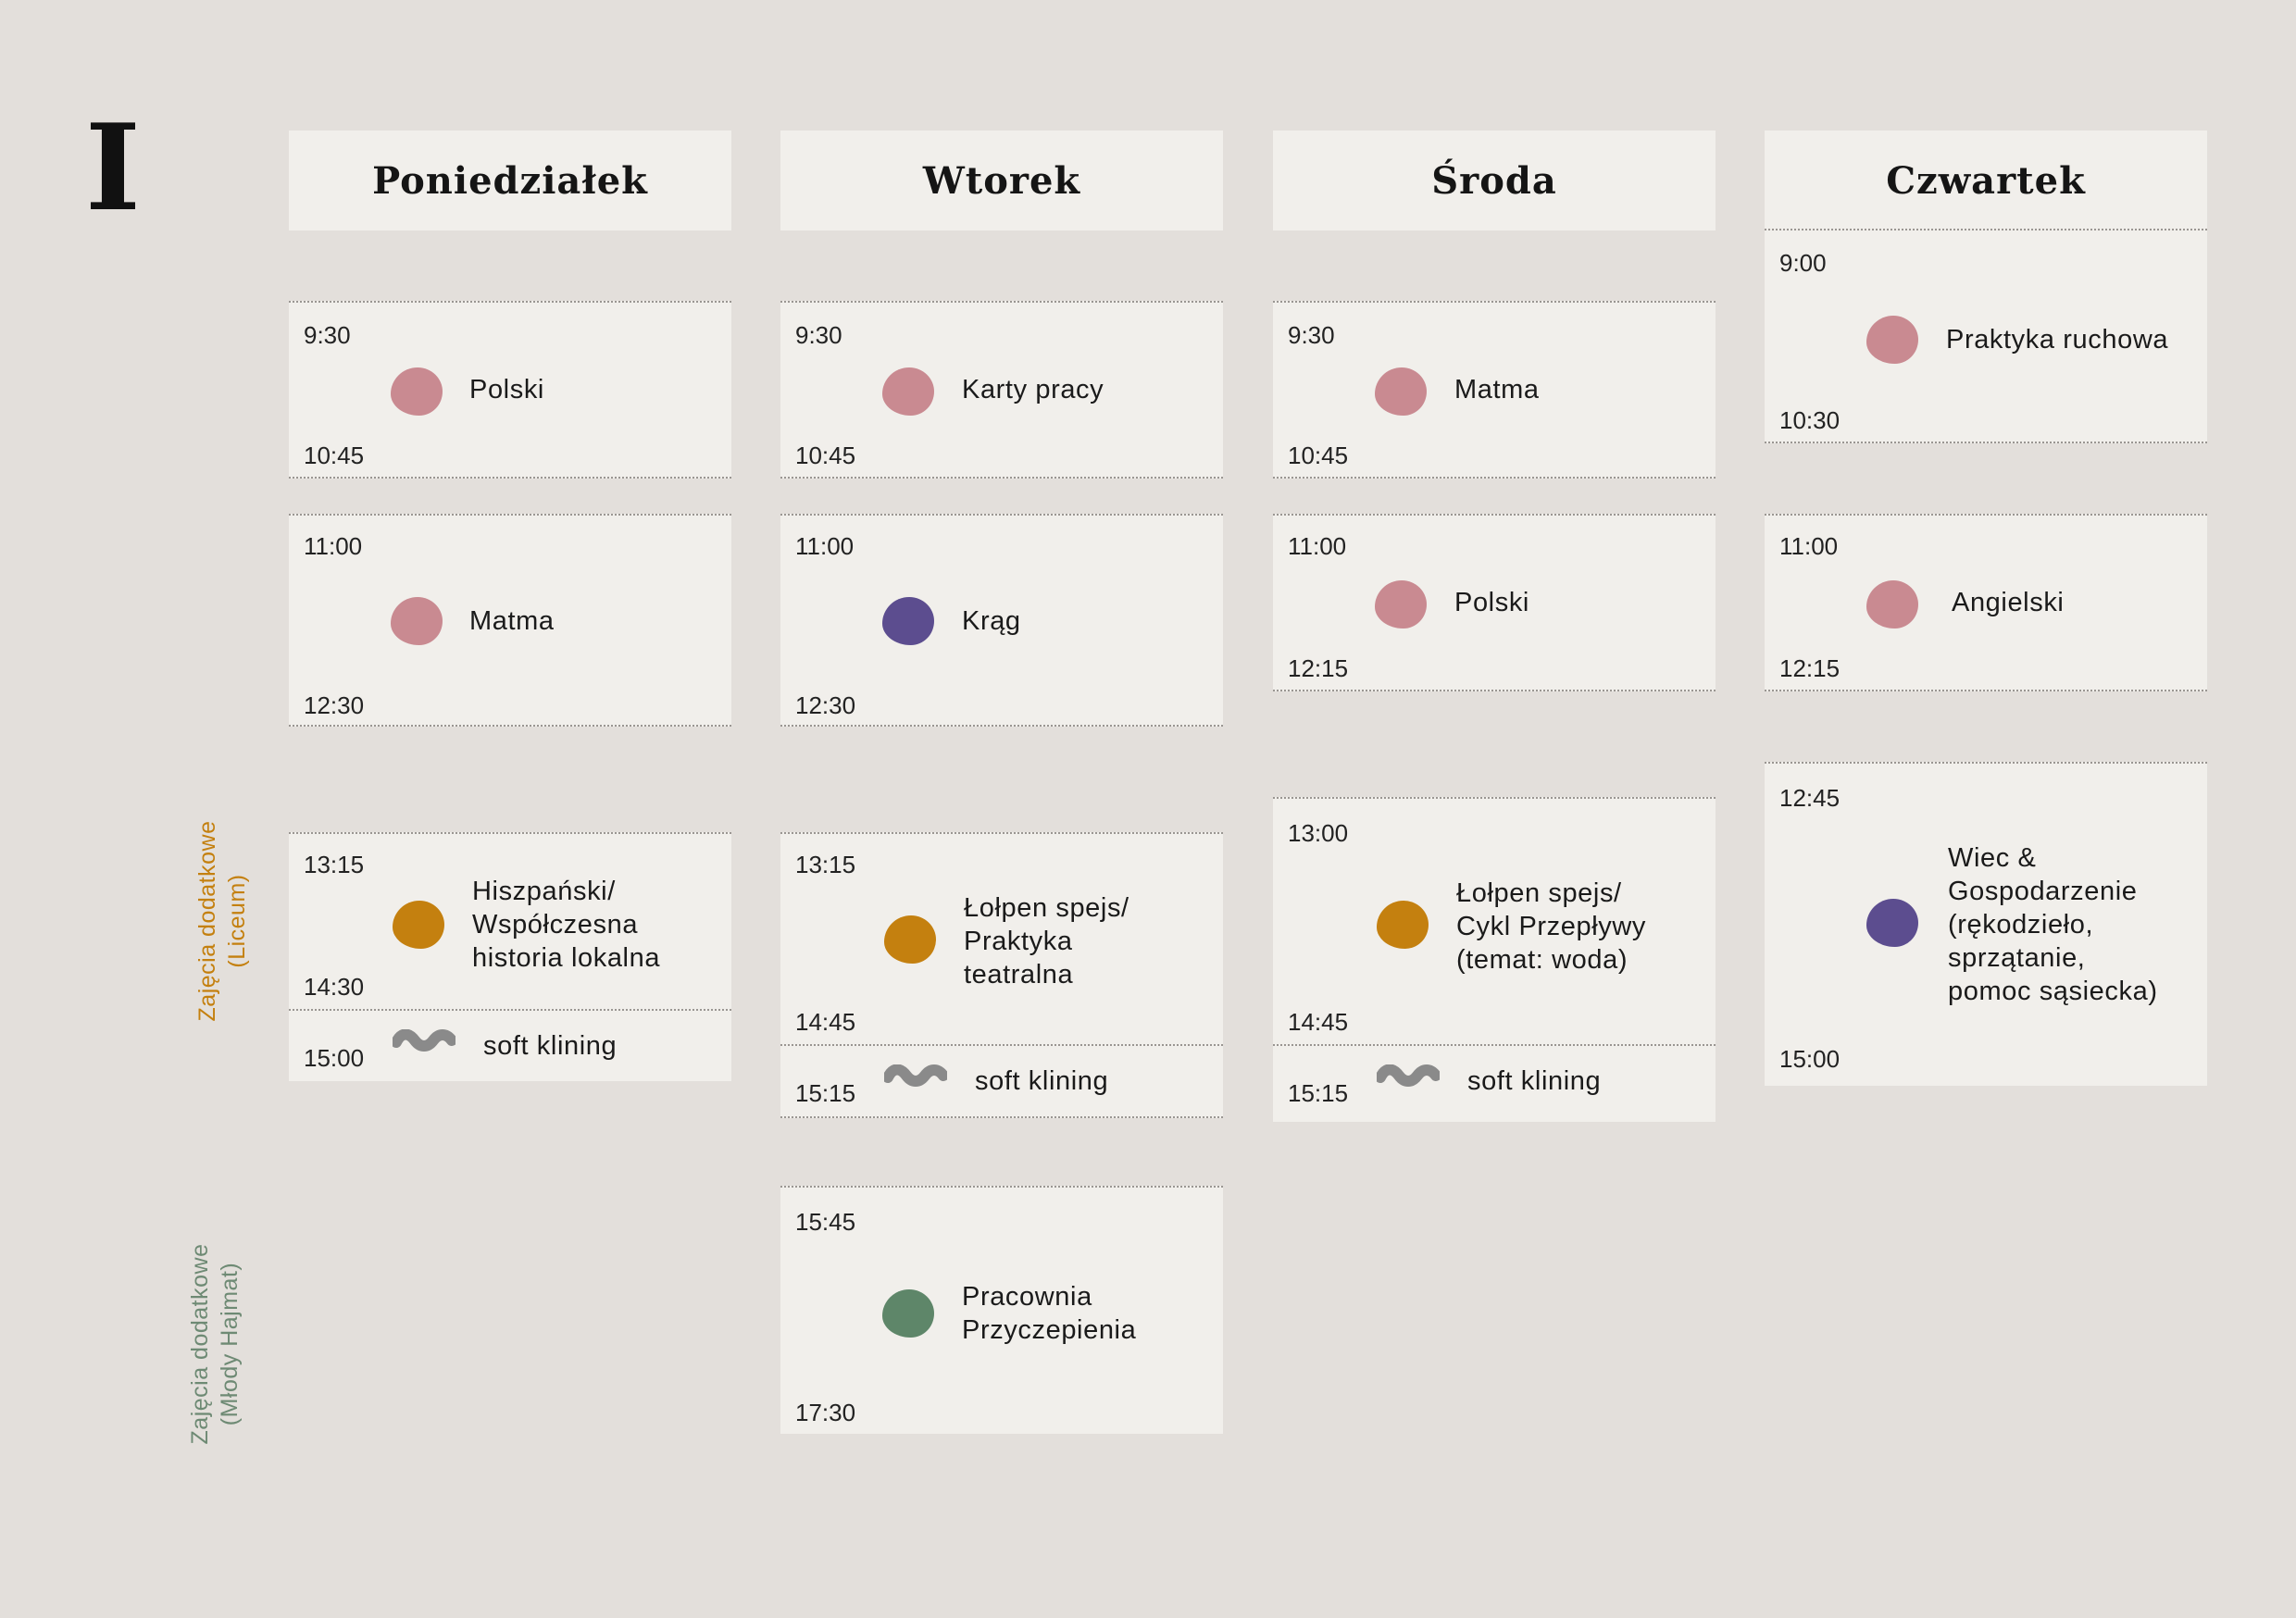  I want to click on lesson-title: Krąg, so click(991, 621).